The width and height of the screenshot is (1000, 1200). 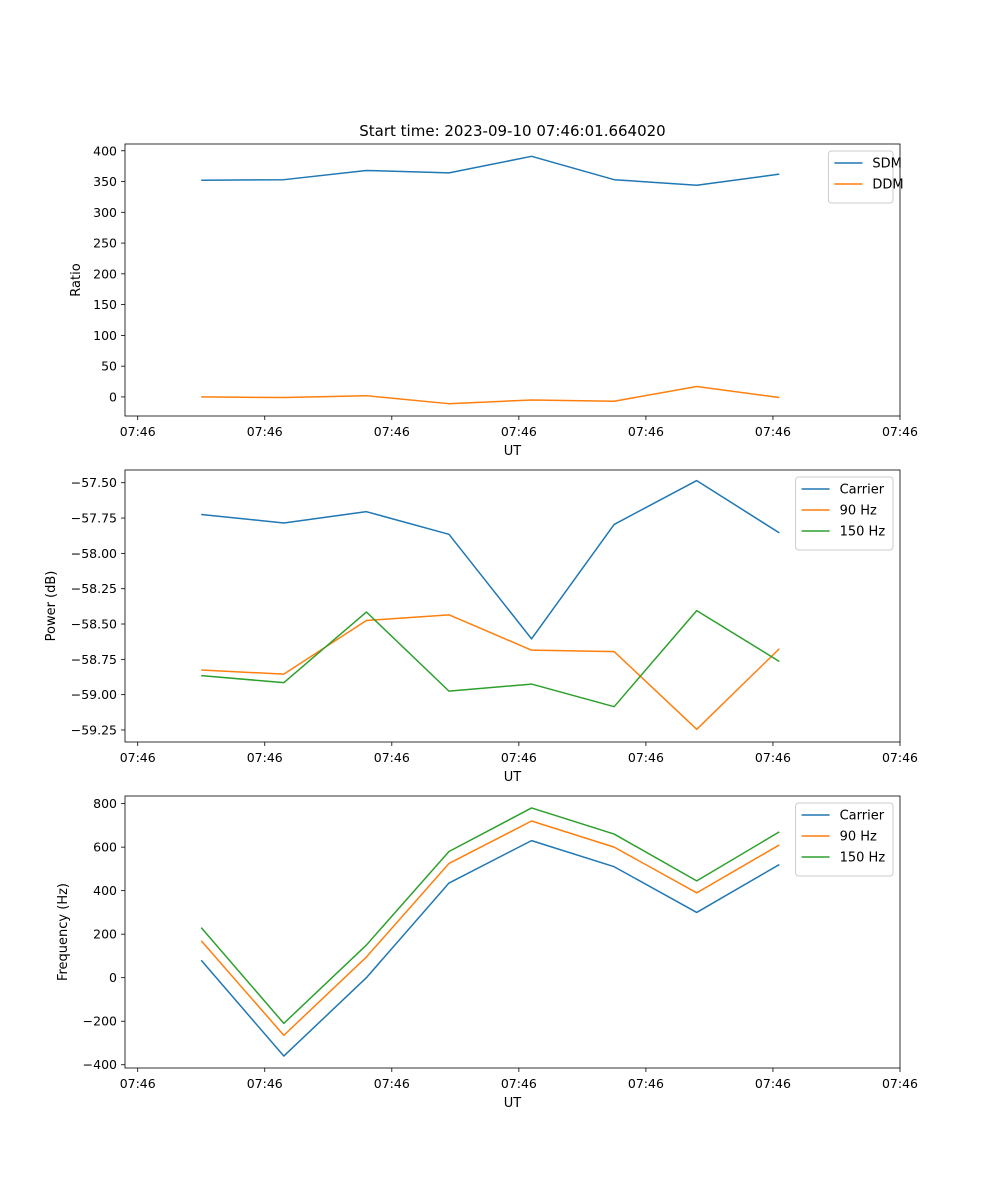 What do you see at coordinates (858, 511) in the screenshot?
I see `power-legend-label: 90 Hz` at bounding box center [858, 511].